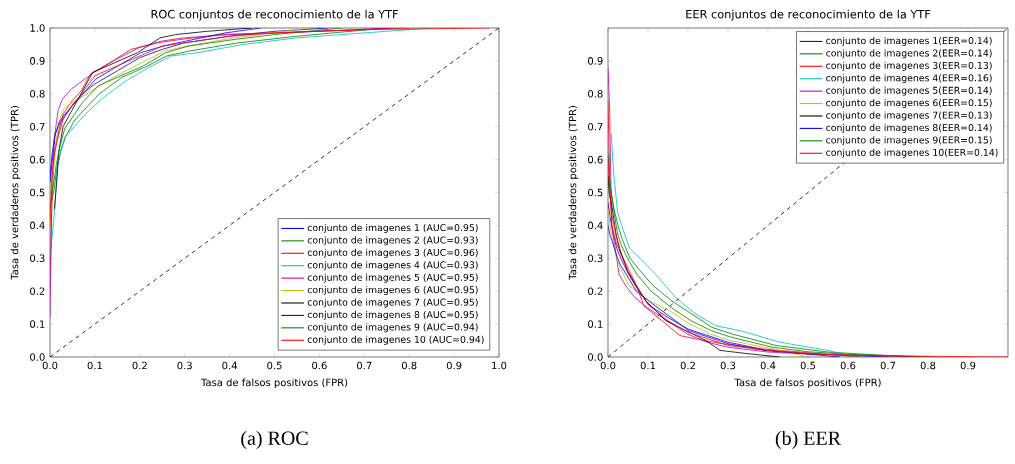 The image size is (1015, 464). Describe the element at coordinates (909, 141) in the screenshot. I see `legend-label: conjunto de imagenes 9(EER=0.15)` at that location.